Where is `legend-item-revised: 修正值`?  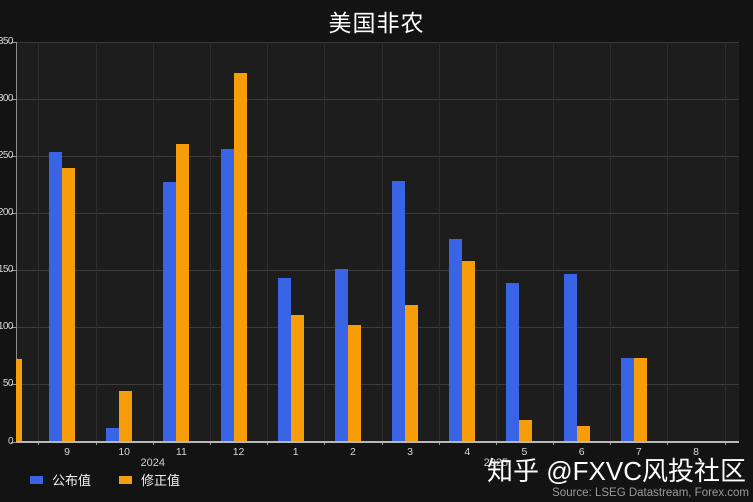 legend-item-revised: 修正值 is located at coordinates (149, 479).